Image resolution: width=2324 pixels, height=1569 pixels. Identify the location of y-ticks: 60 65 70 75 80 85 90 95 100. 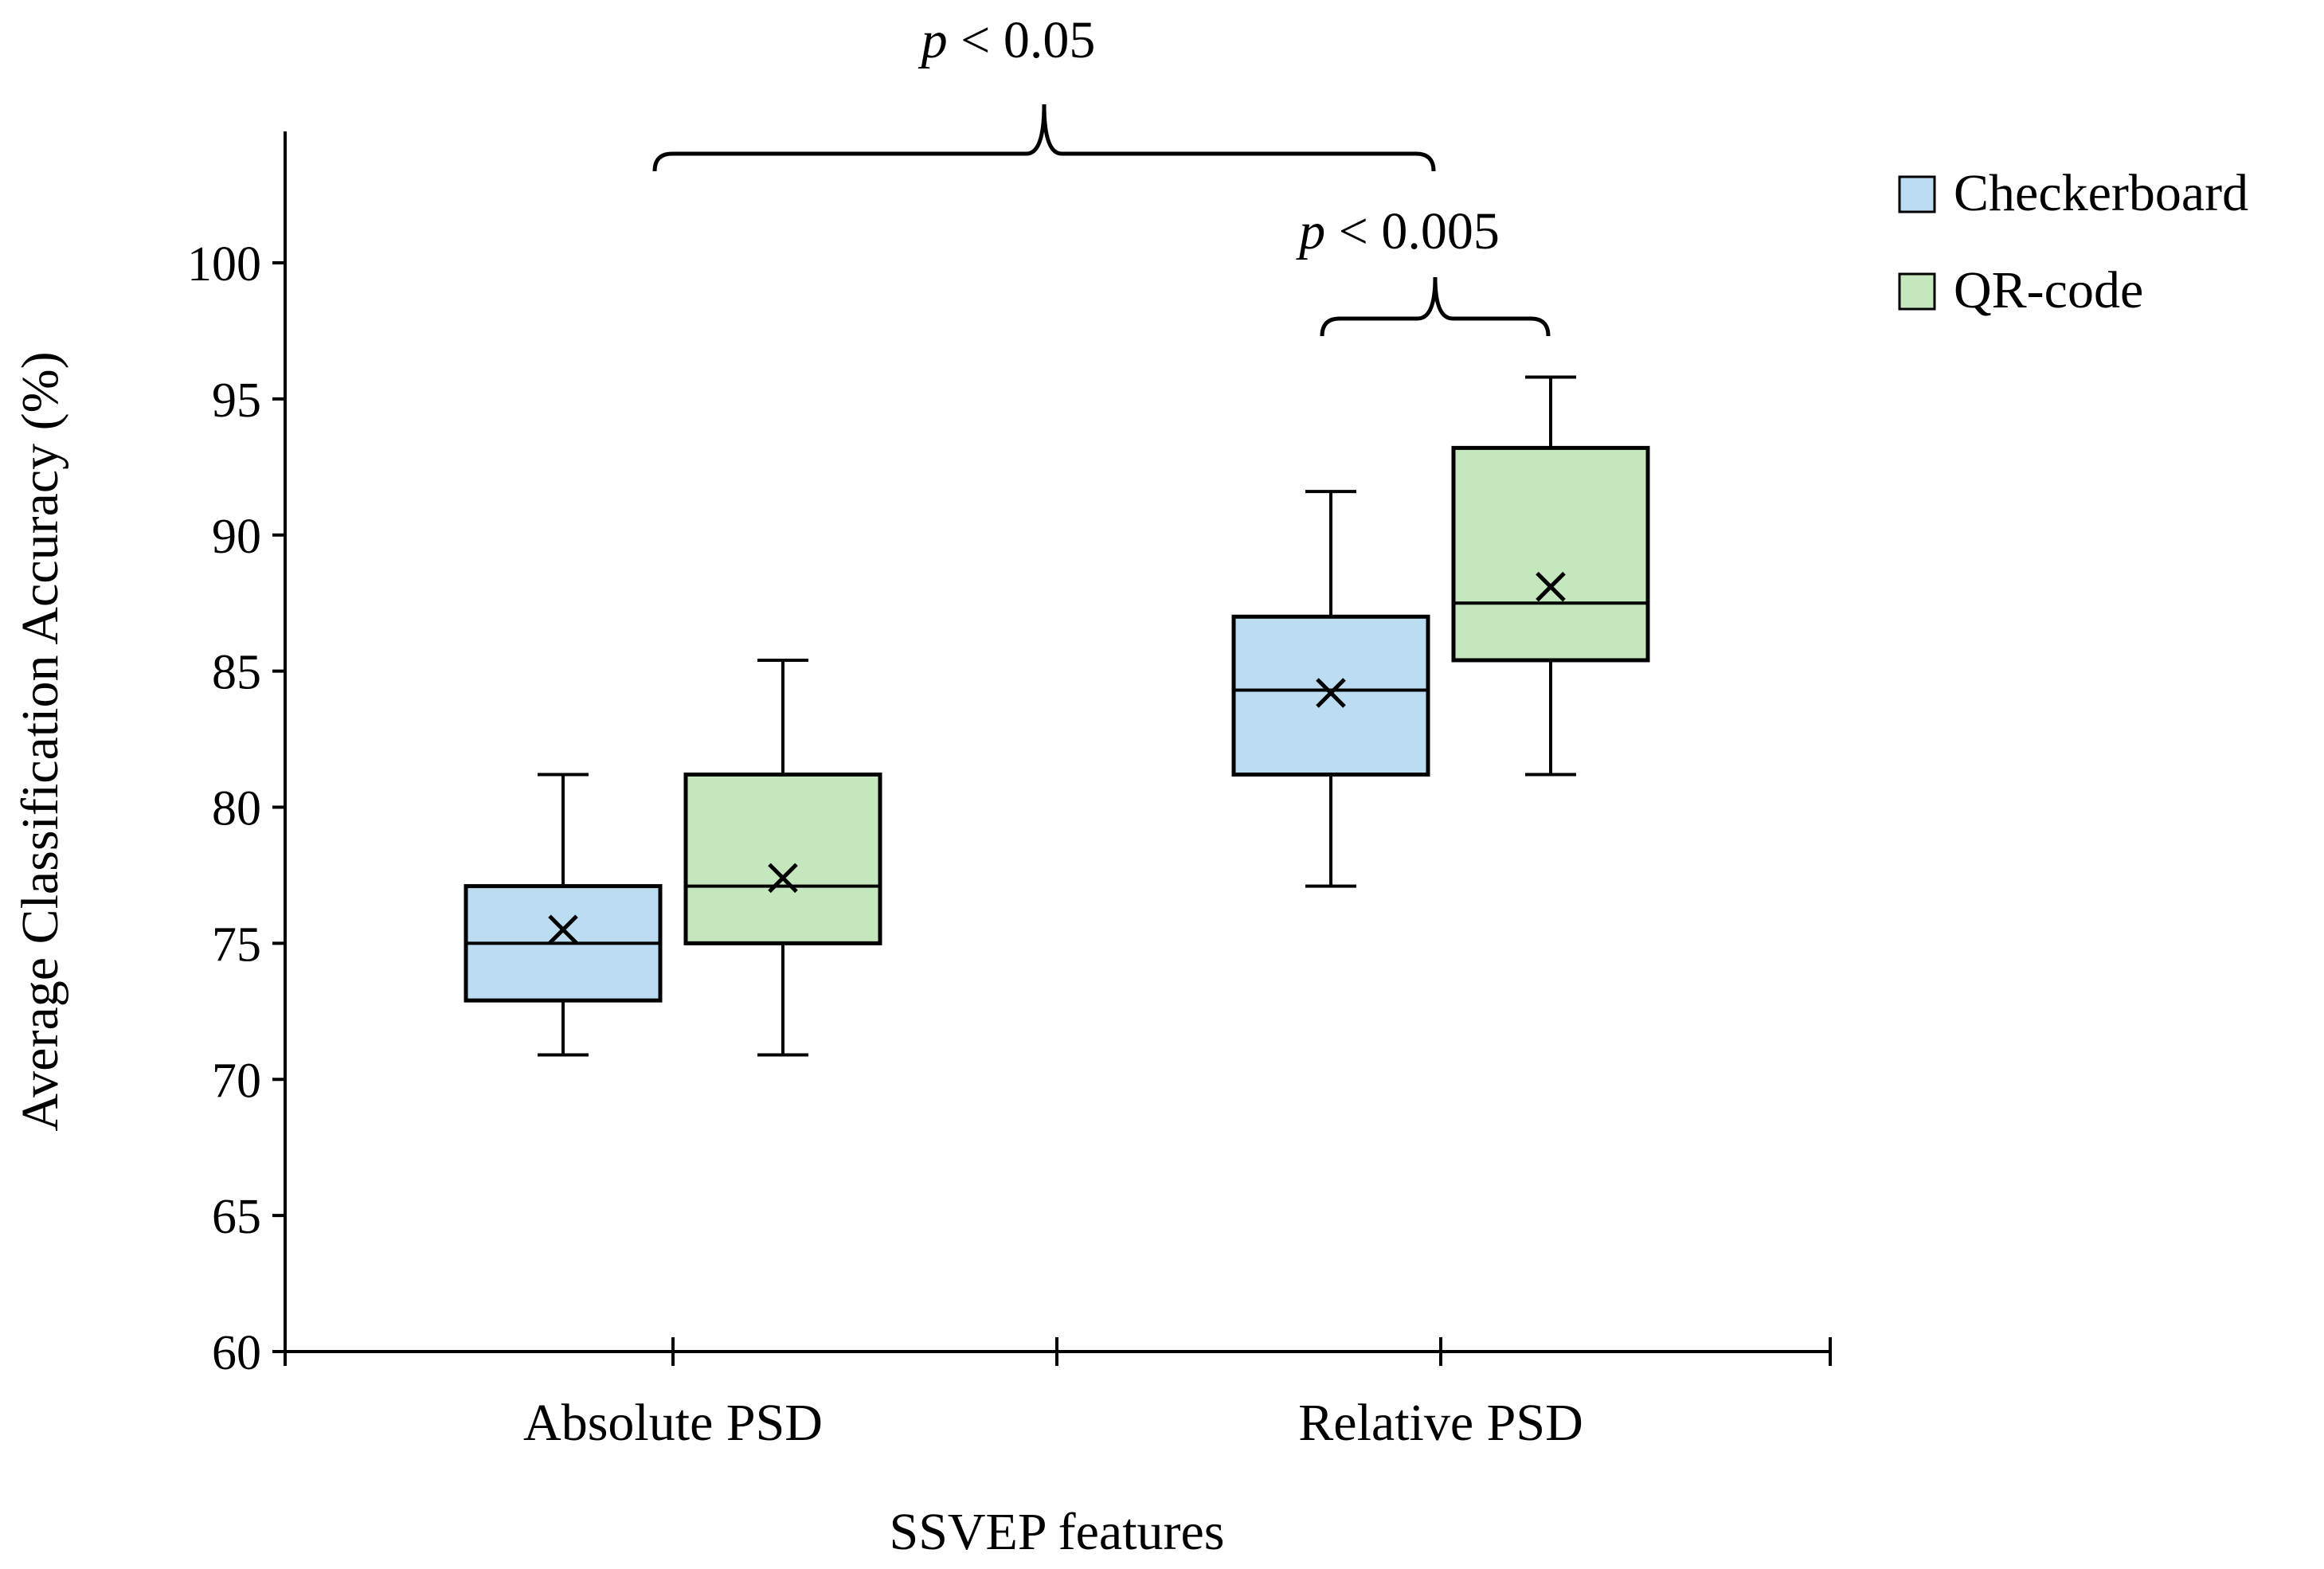
(236, 808).